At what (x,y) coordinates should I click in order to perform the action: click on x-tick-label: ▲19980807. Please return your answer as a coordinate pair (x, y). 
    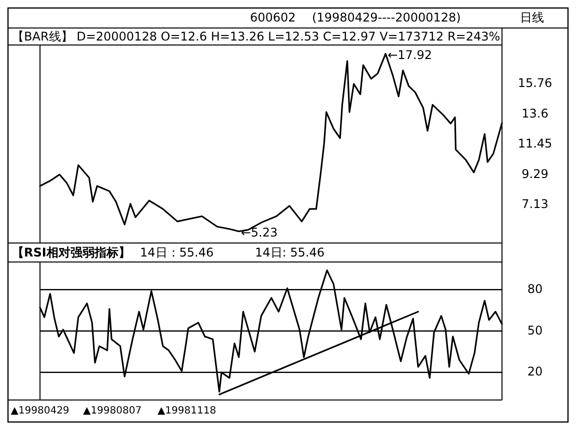
    Looking at the image, I should click on (112, 411).